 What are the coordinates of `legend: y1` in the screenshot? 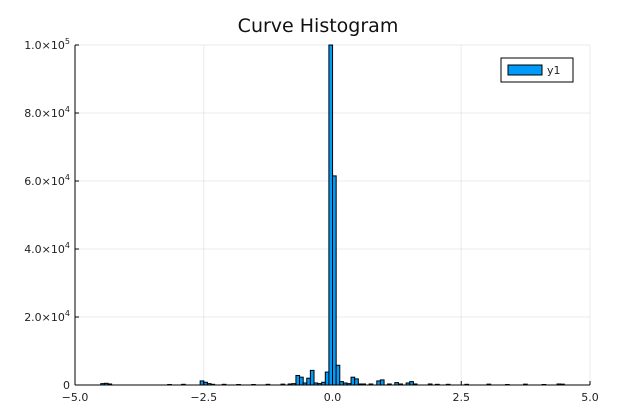 It's located at (537, 70).